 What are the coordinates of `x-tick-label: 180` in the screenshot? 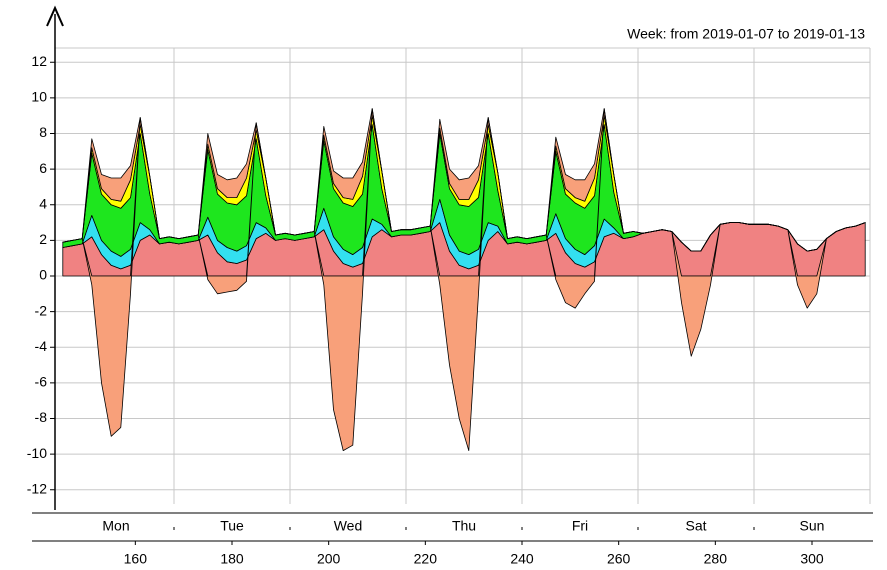 It's located at (232, 559).